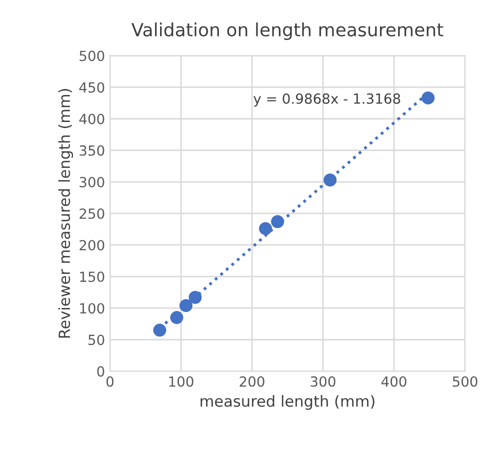 The width and height of the screenshot is (500, 464). I want to click on y-tick-label: 300, so click(92, 182).